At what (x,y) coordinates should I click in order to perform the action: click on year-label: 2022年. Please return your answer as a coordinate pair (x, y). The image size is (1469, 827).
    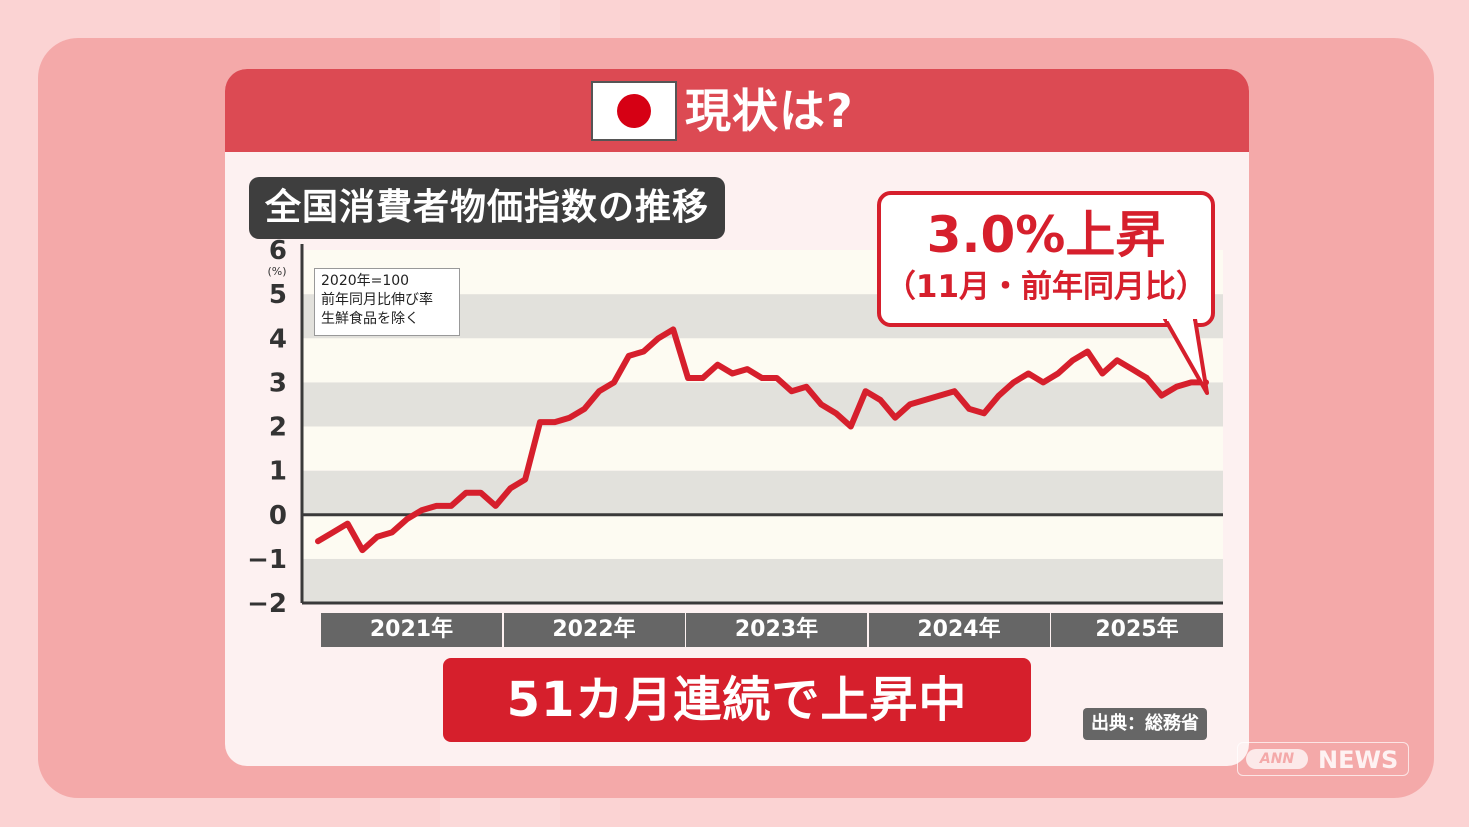
    Looking at the image, I should click on (594, 630).